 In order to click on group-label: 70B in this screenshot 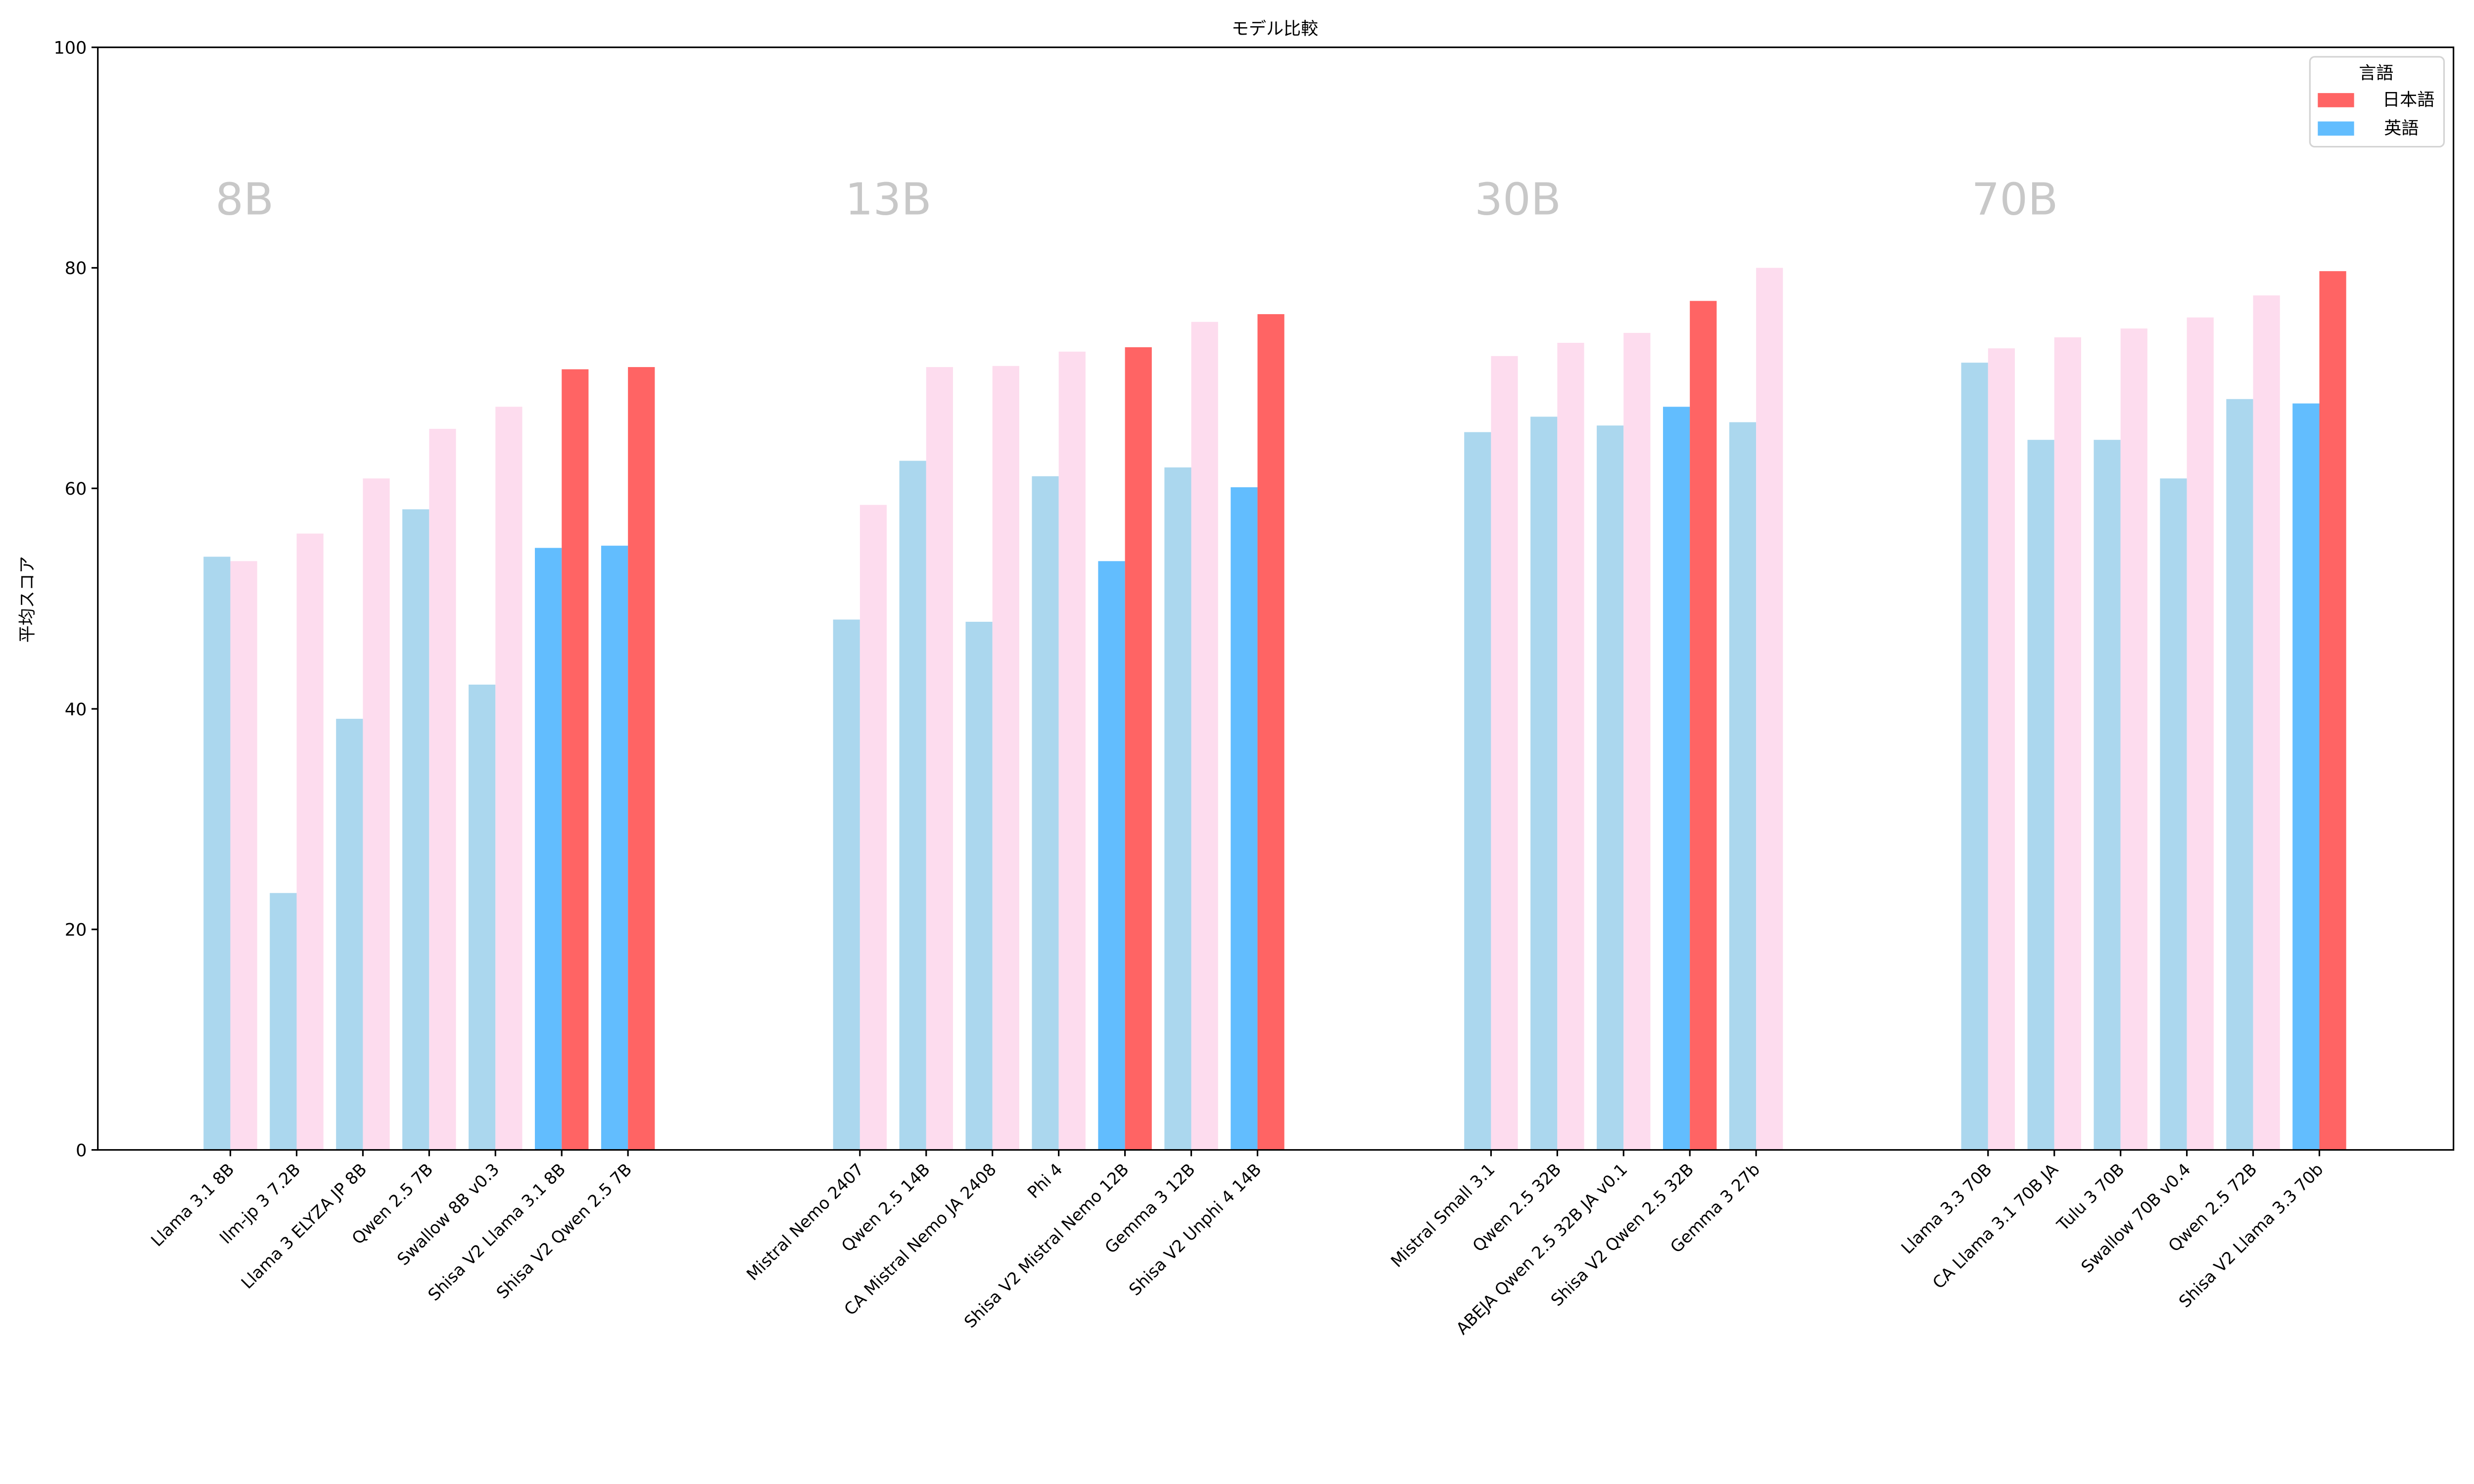, I will do `click(2015, 200)`.